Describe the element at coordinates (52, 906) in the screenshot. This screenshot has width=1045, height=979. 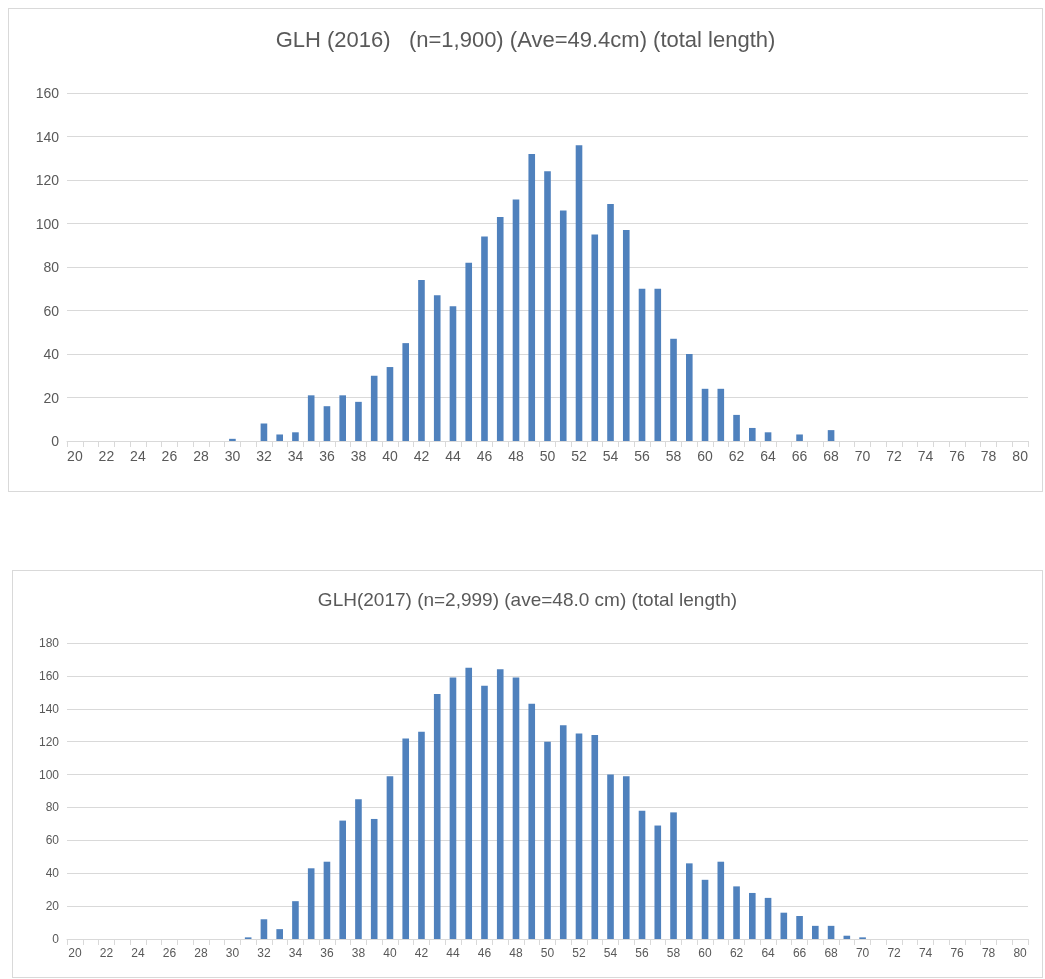
I see `y-tick-label: 20` at that location.